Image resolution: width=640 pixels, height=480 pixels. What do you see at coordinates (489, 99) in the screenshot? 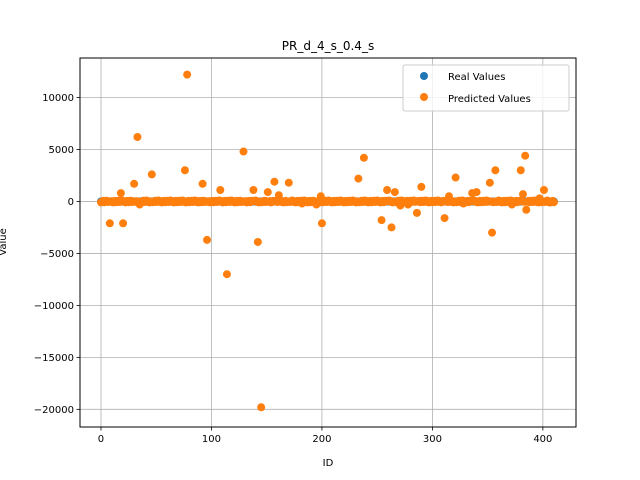
I see `legend-label-predicted: Predicted Values` at bounding box center [489, 99].